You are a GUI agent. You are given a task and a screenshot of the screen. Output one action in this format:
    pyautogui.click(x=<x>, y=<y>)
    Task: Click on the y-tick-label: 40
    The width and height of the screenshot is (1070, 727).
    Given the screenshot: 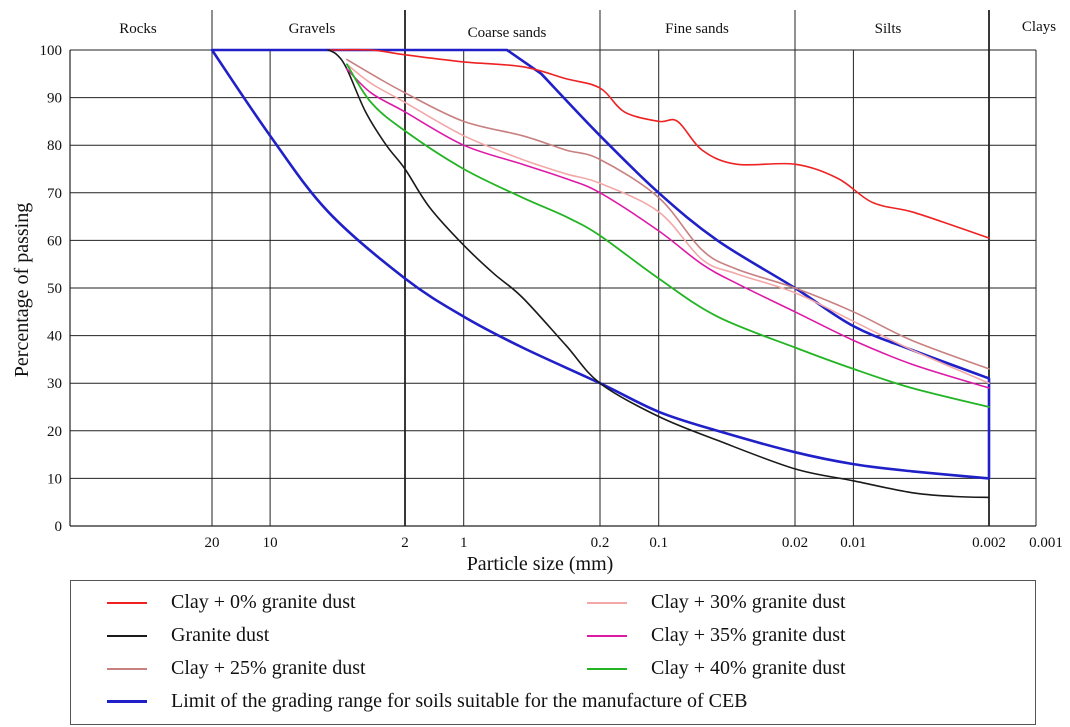 What is the action you would take?
    pyautogui.click(x=54, y=337)
    